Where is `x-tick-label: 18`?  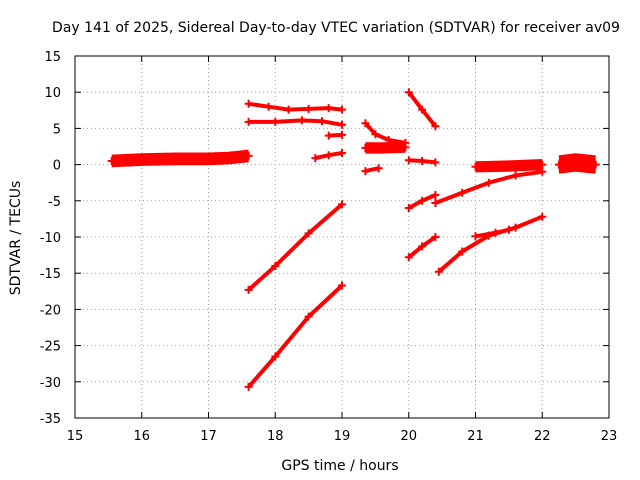
x-tick-label: 18 is located at coordinates (275, 436).